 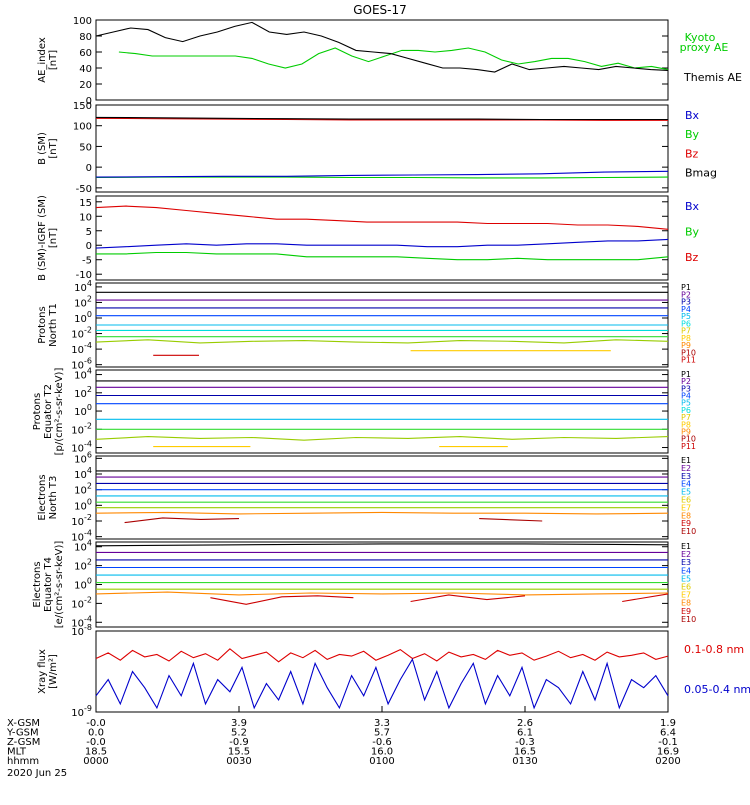 I want to click on x-row-value: -0.1, so click(x=668, y=742).